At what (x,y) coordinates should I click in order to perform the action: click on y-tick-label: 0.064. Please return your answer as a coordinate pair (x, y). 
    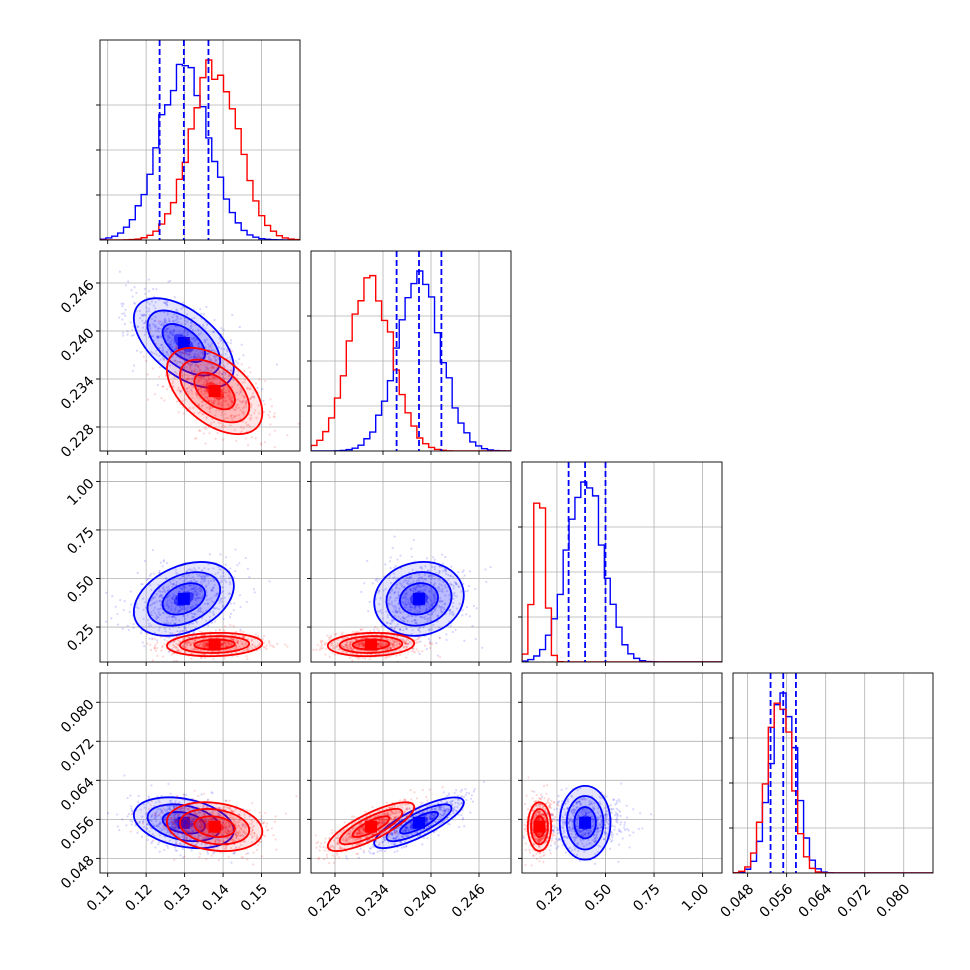
    Looking at the image, I should click on (78, 795).